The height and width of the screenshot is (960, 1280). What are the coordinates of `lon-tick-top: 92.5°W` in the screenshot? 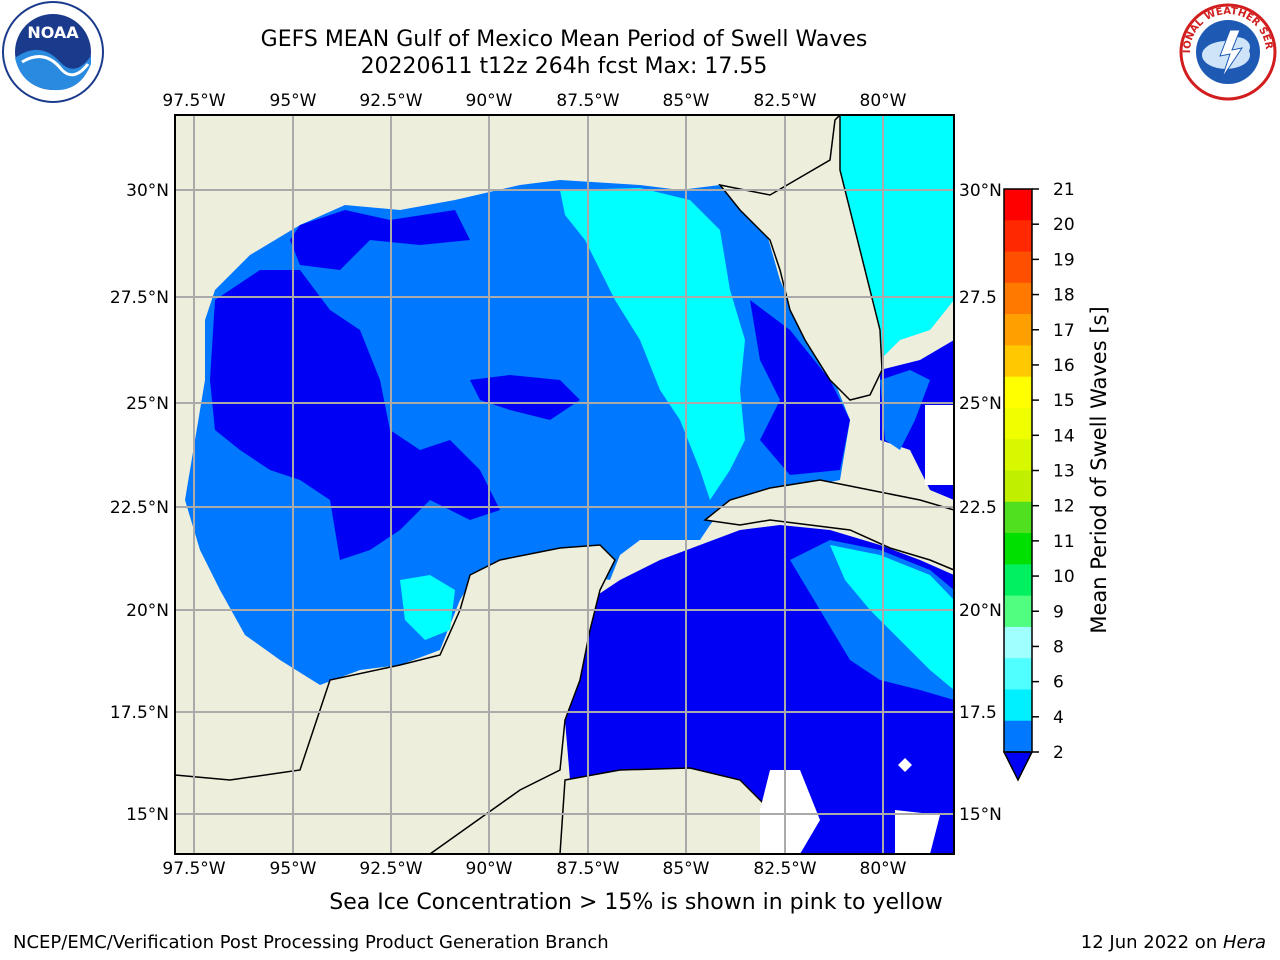 It's located at (390, 101).